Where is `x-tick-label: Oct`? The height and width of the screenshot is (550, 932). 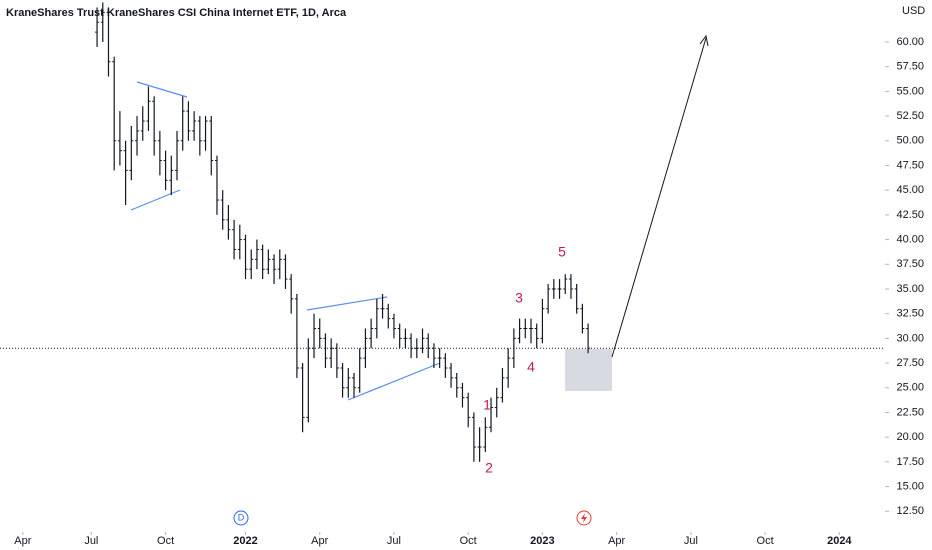 x-tick-label: Oct is located at coordinates (468, 541).